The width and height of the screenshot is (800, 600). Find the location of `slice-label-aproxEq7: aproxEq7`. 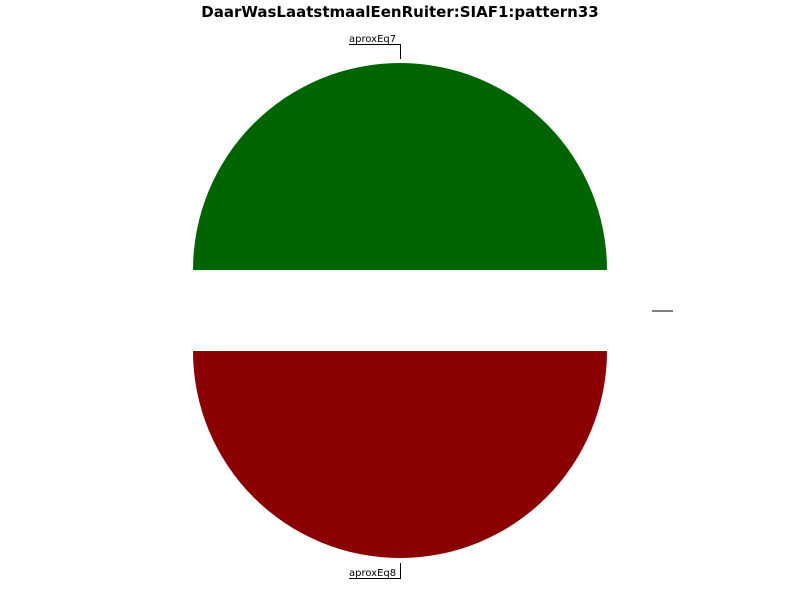

slice-label-aproxEq7: aproxEq7 is located at coordinates (375, 46).